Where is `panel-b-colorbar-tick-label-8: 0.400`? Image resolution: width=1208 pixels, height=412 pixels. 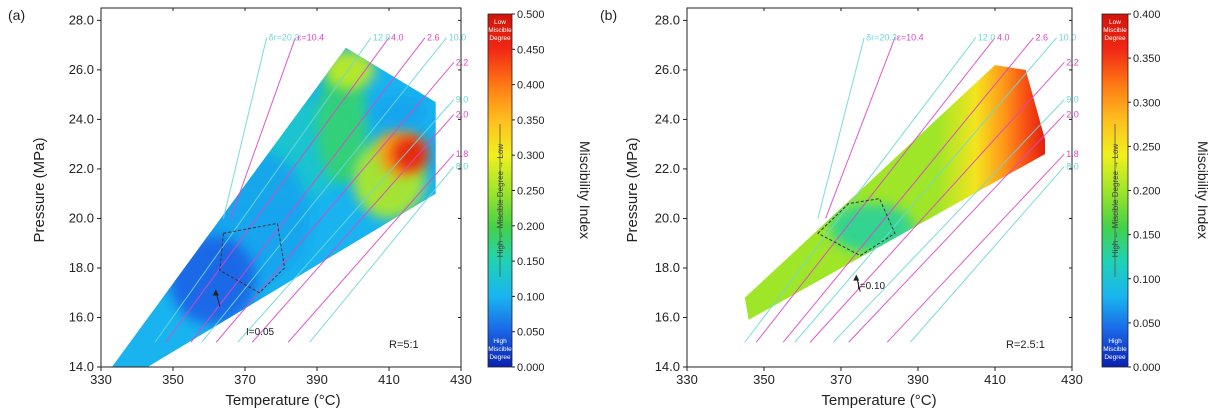
panel-b-colorbar-tick-label-8: 0.400 is located at coordinates (1147, 15).